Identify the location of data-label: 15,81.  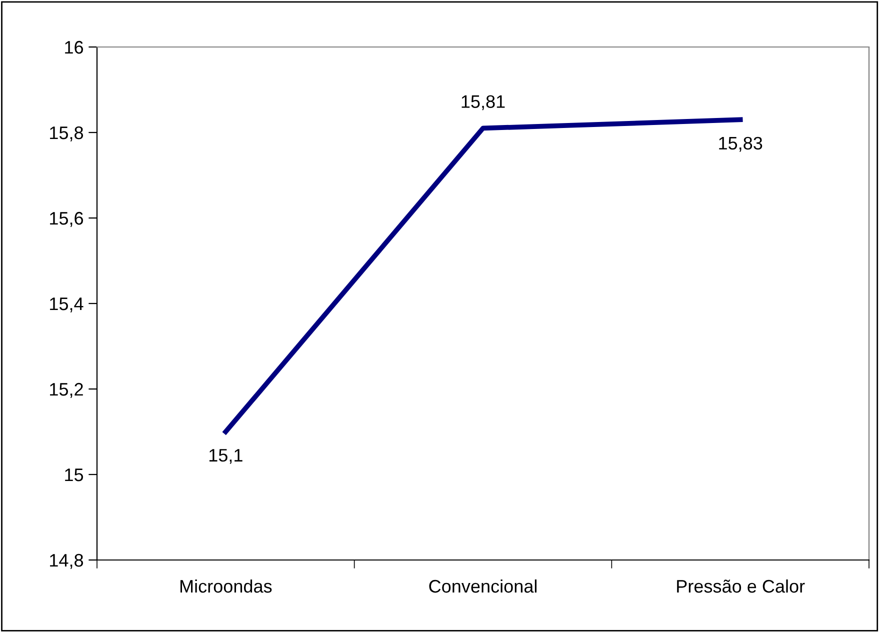
(483, 102).